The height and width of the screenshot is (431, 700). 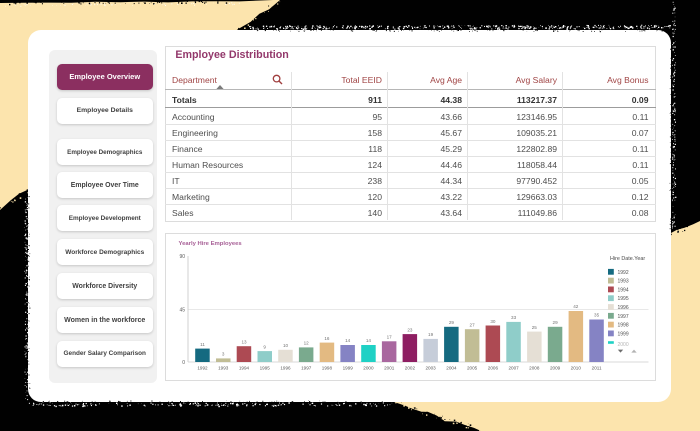 What do you see at coordinates (576, 306) in the screenshot?
I see `svg-text: 42` at bounding box center [576, 306].